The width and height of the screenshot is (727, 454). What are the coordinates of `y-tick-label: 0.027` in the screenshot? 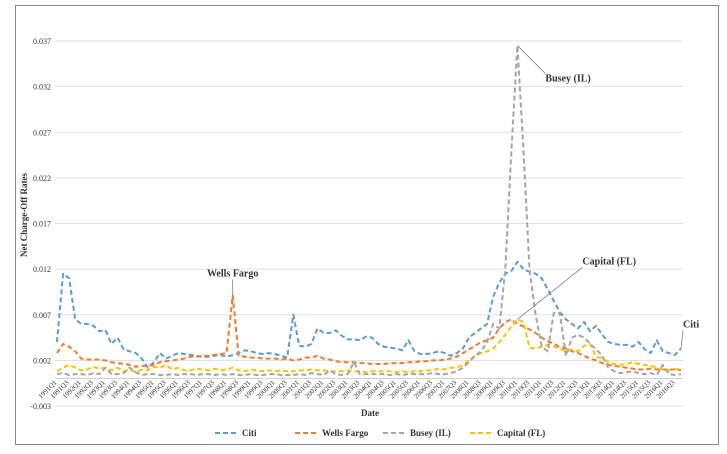 It's located at (42, 132).